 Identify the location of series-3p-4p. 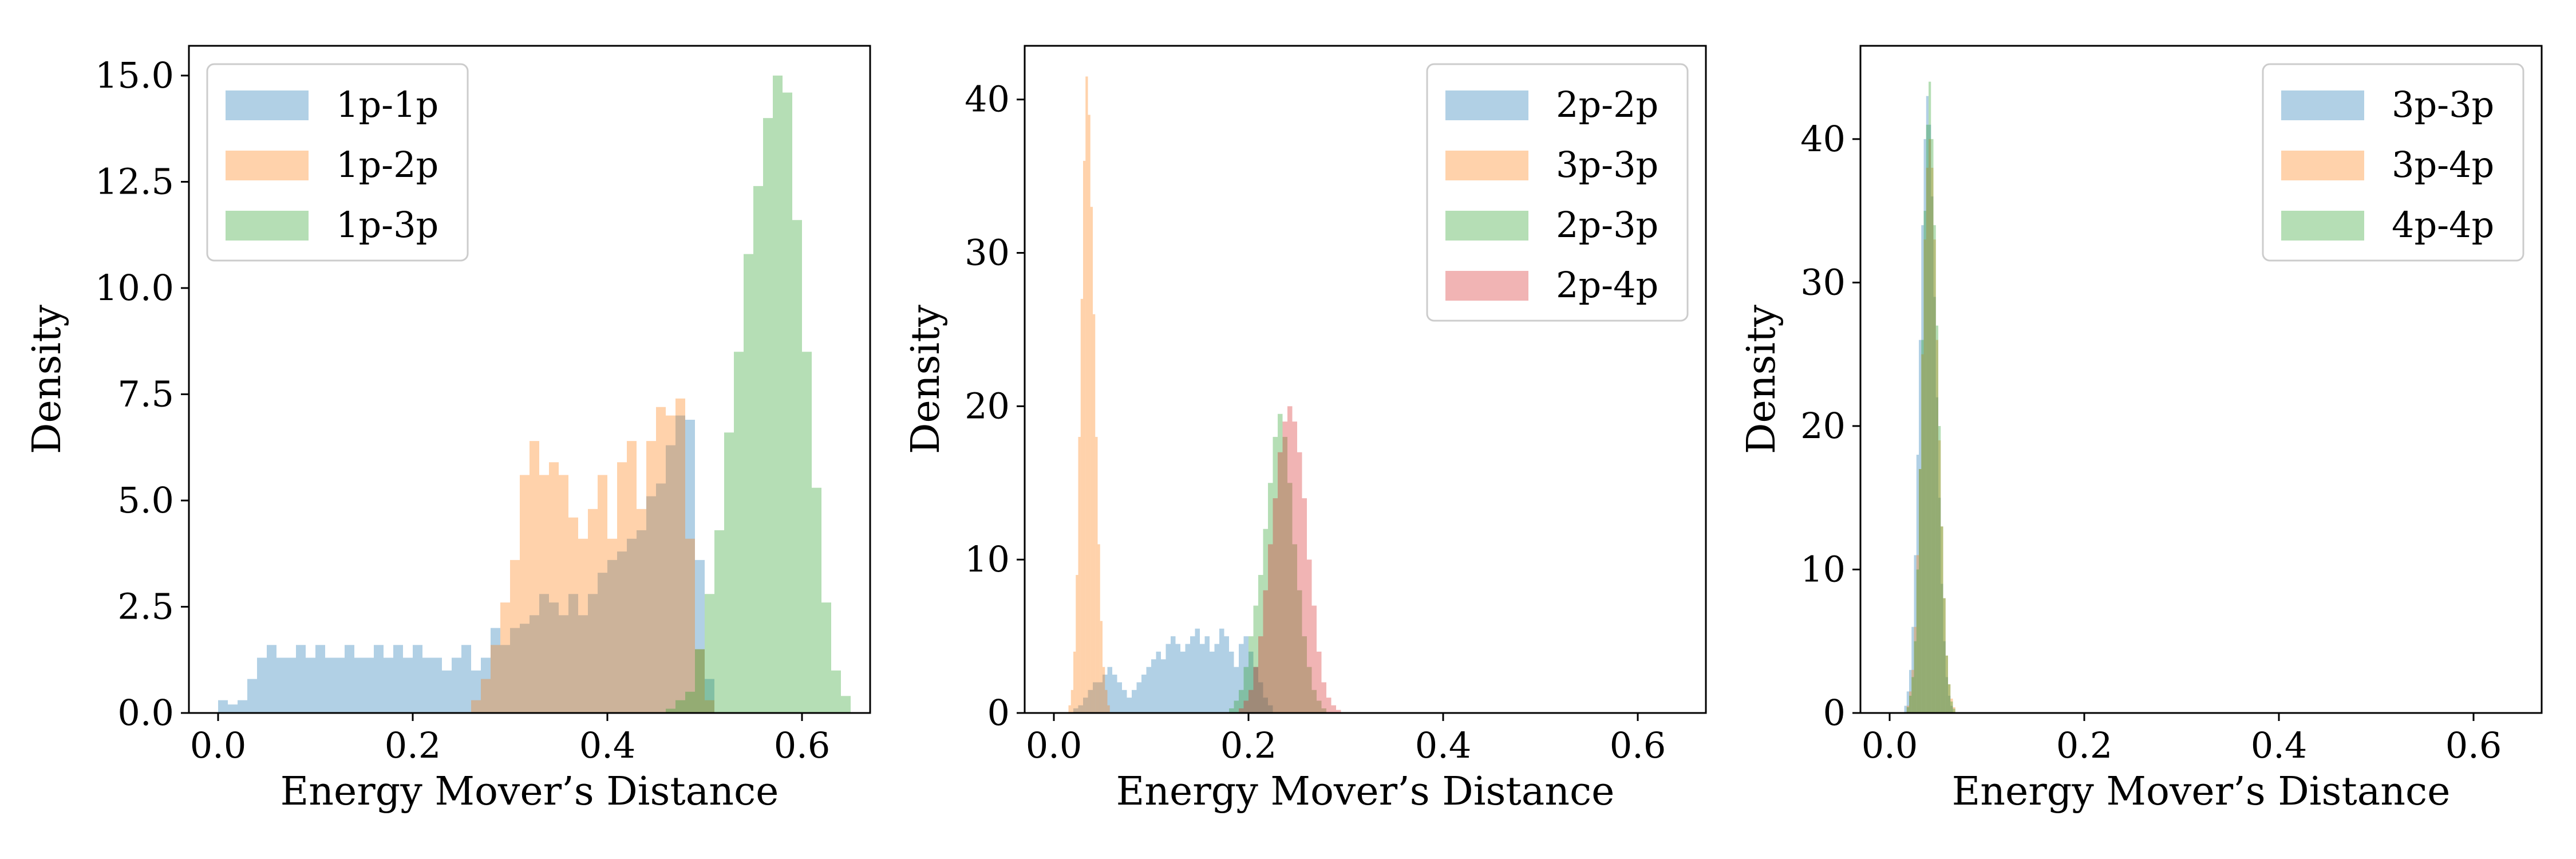
(1930, 426).